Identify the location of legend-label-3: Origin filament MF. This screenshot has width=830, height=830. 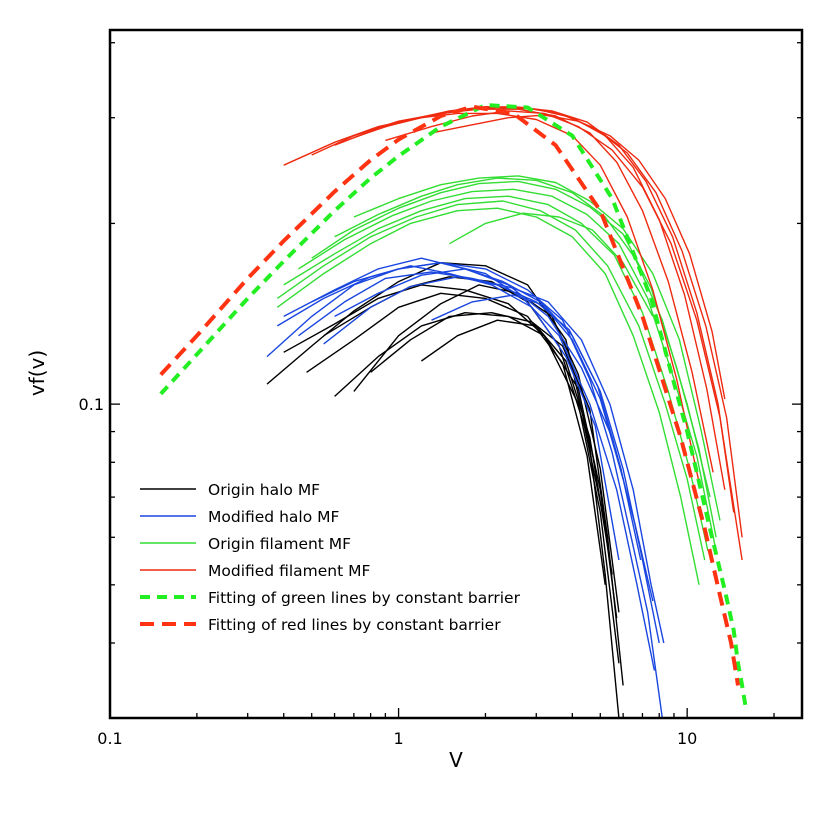
(279, 544).